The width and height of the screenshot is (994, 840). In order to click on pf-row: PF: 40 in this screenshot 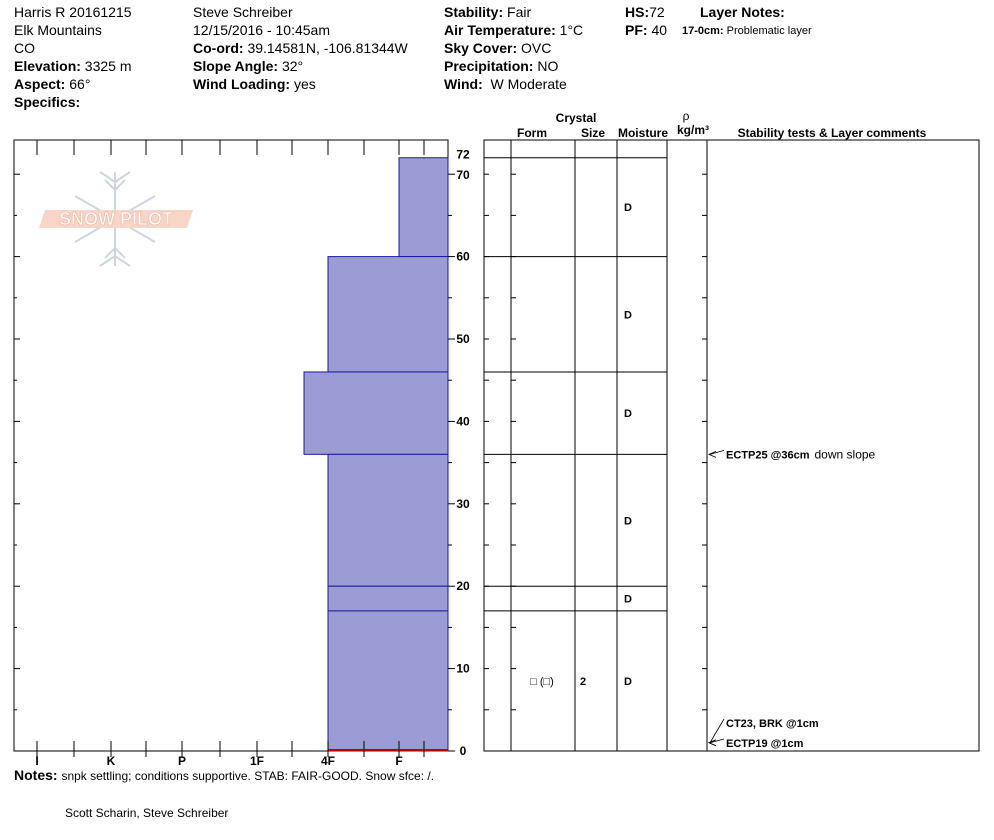, I will do `click(646, 30)`.